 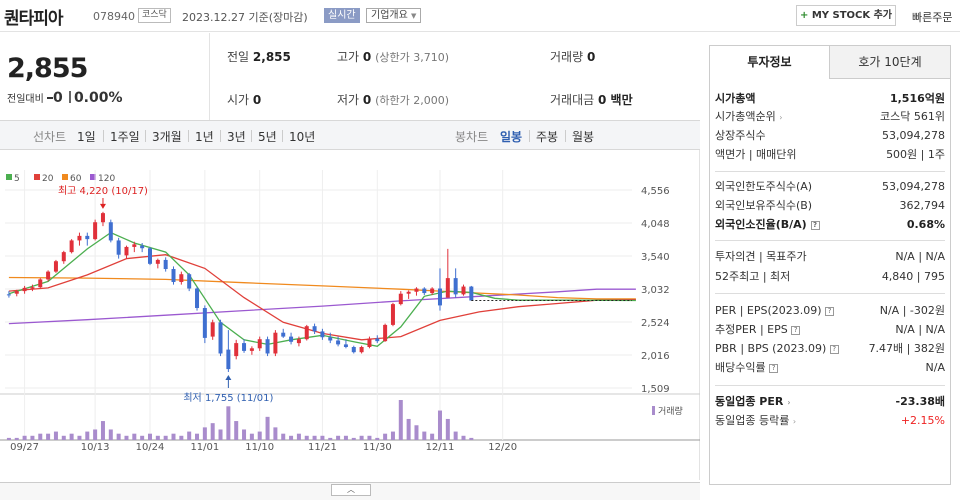 I want to click on info-row: 동일업종 PER › -23.38배, so click(x=830, y=402).